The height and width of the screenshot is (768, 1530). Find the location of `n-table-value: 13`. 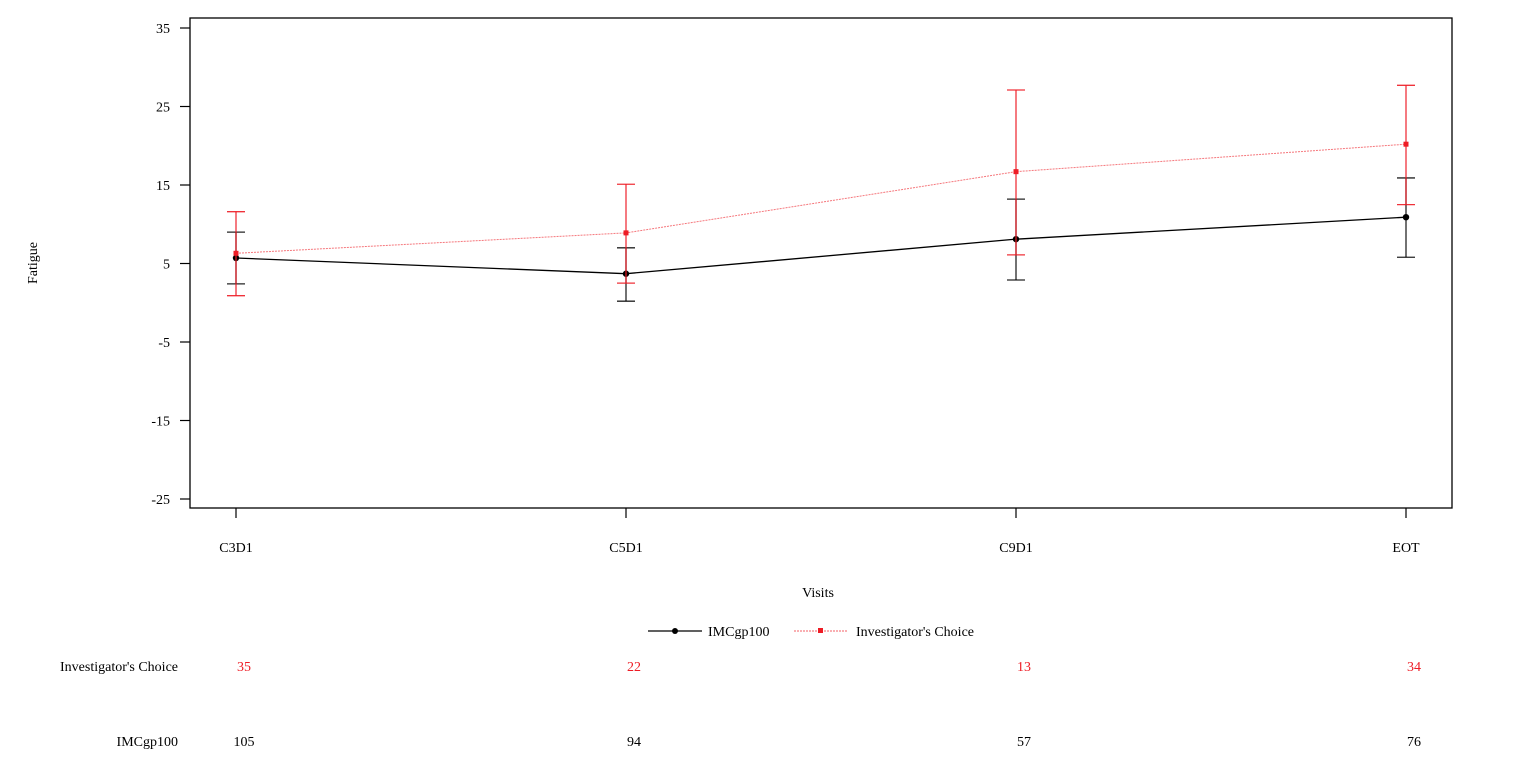

n-table-value: 13 is located at coordinates (1024, 667).